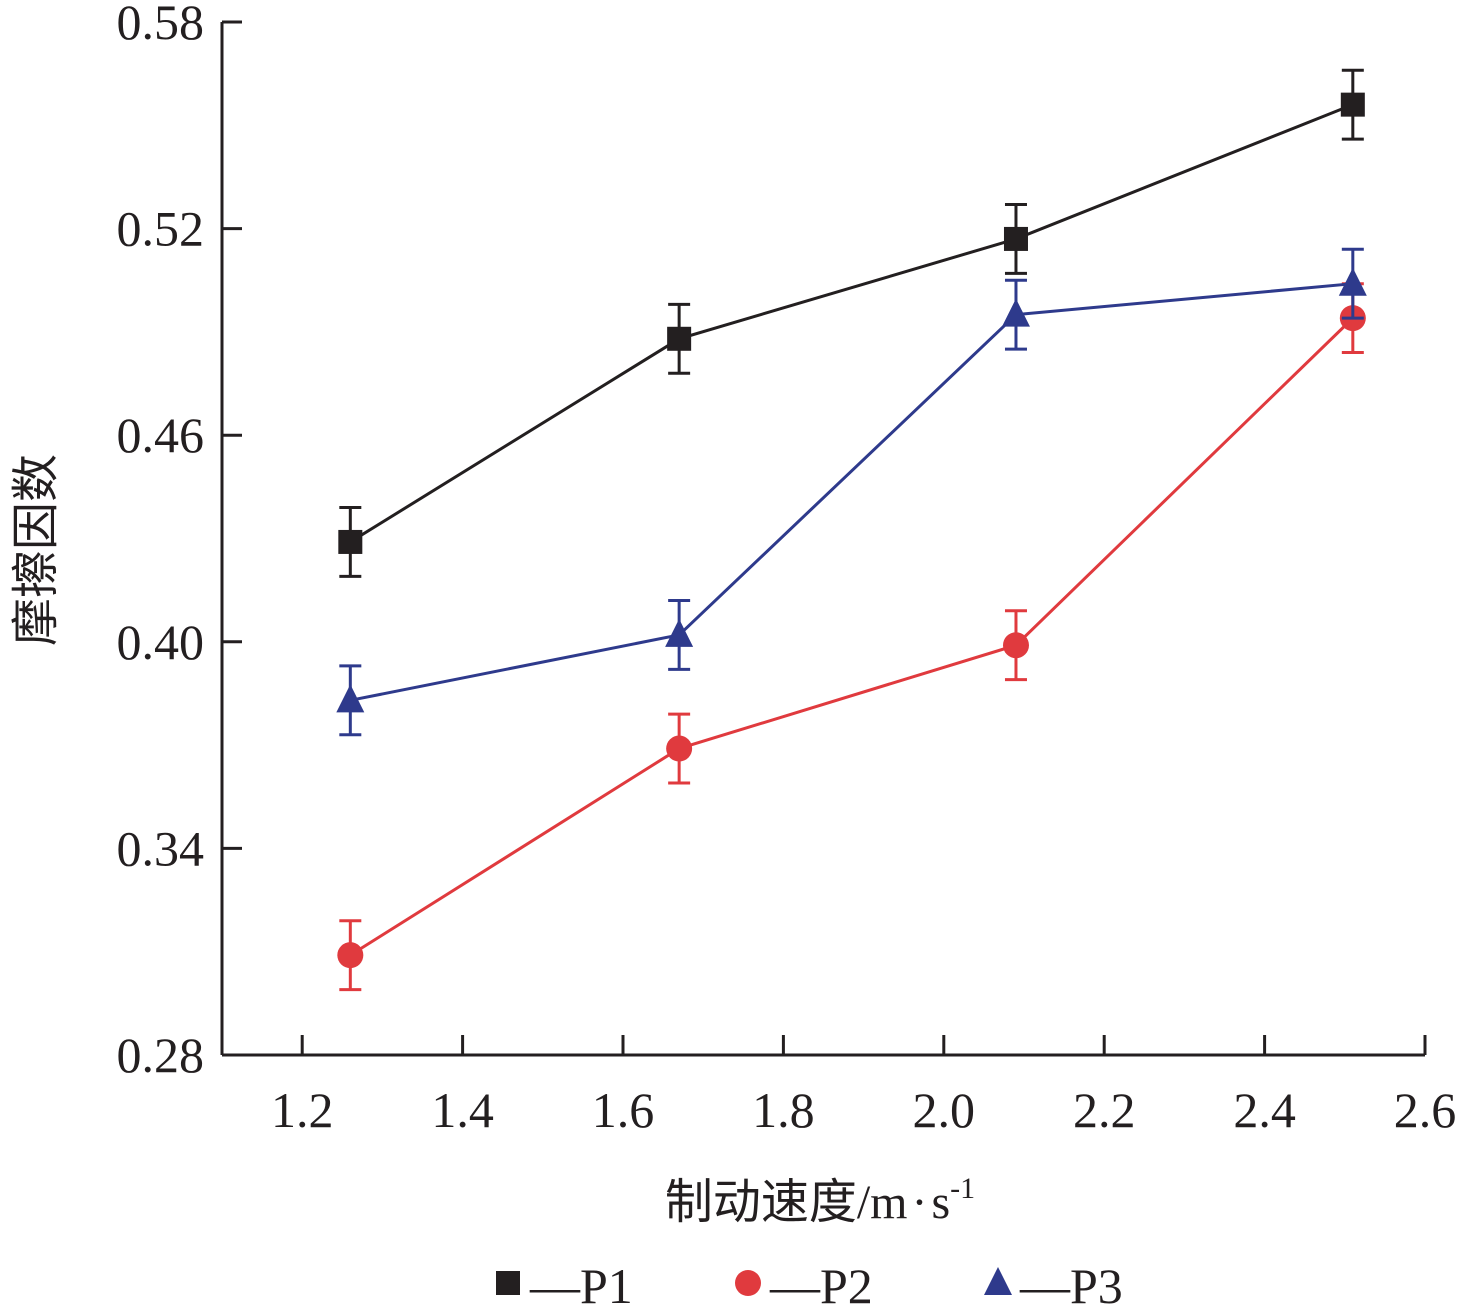  I want to click on y-tick-label: 0.34, so click(161, 848).